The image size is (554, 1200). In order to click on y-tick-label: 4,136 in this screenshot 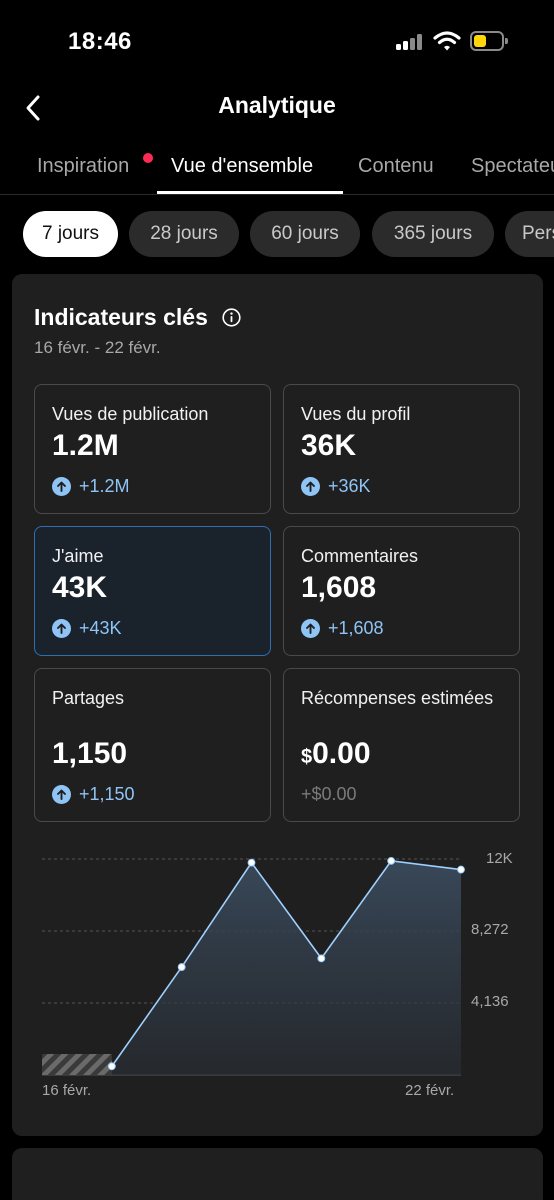, I will do `click(490, 1001)`.